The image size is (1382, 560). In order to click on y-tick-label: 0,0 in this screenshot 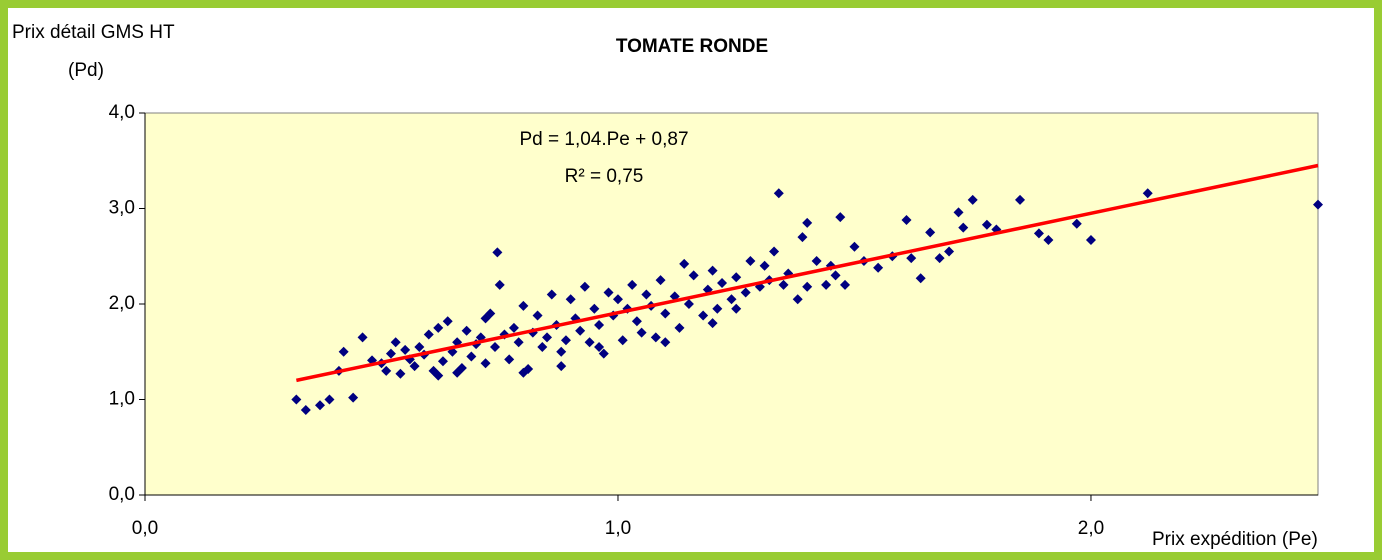, I will do `click(122, 494)`.